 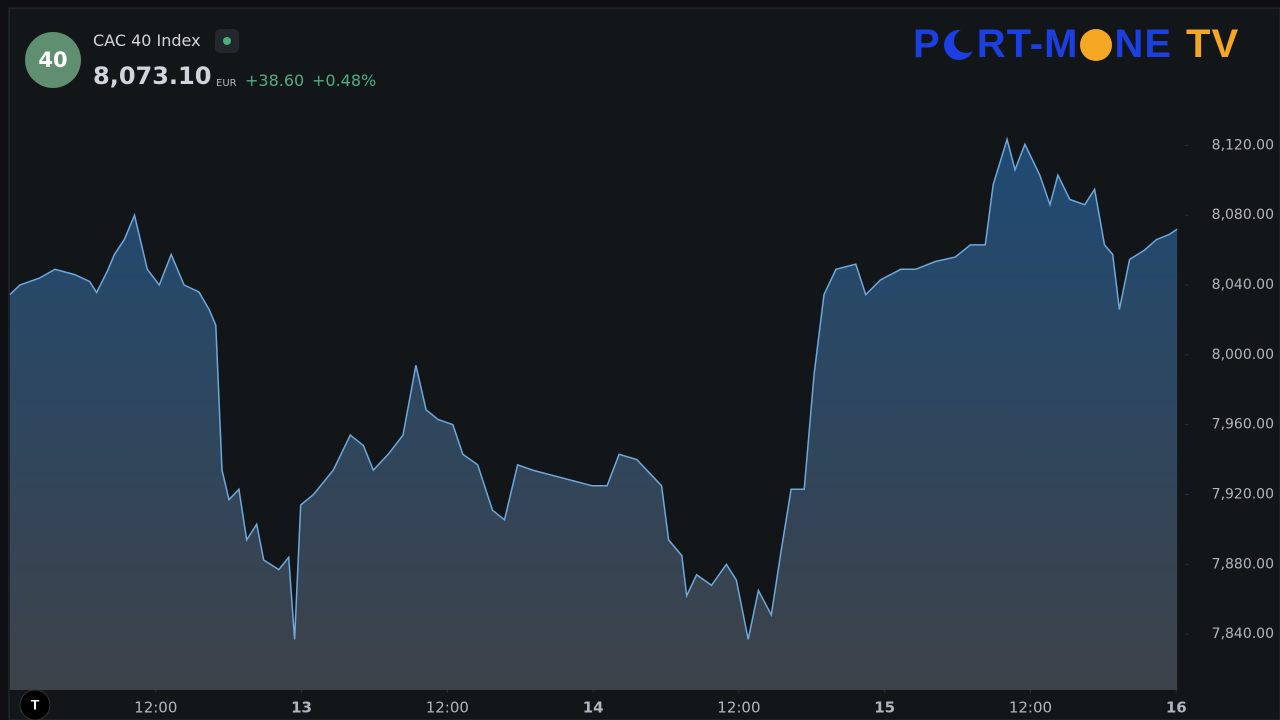 I want to click on y-tick-label: 8,000.00, so click(x=1243, y=355).